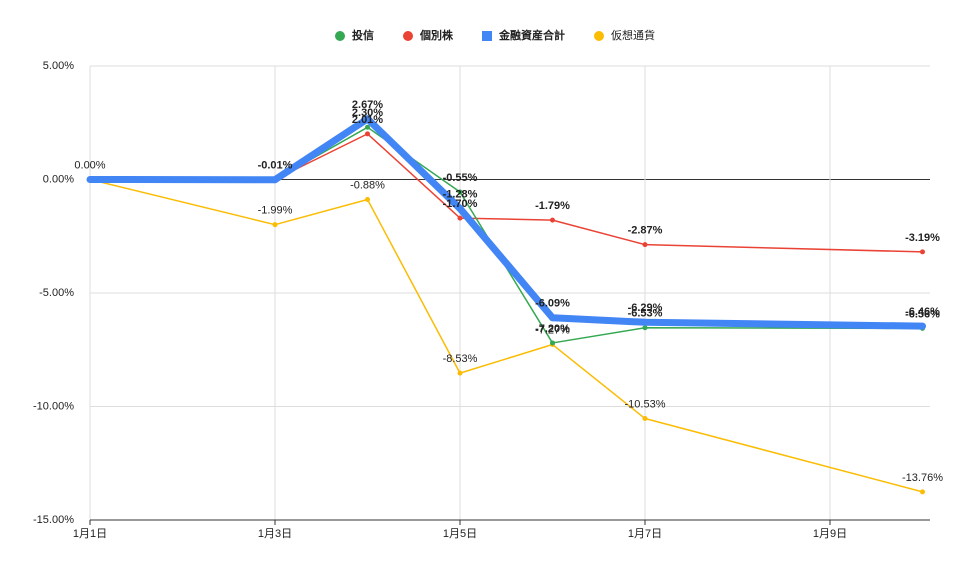 Image resolution: width=960 pixels, height=569 pixels. I want to click on data-label: -1.28%, so click(460, 194).